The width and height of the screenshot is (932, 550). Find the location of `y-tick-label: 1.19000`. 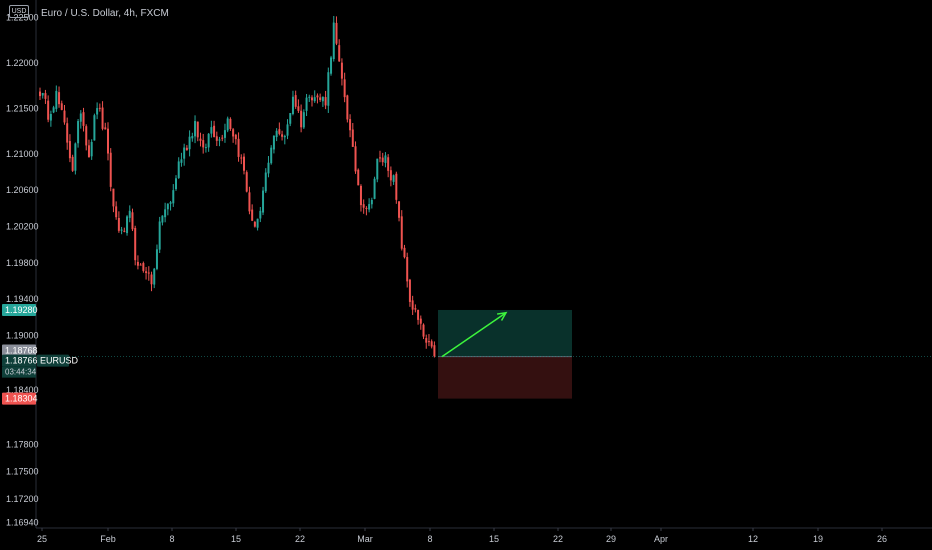

y-tick-label: 1.19000 is located at coordinates (22, 335).